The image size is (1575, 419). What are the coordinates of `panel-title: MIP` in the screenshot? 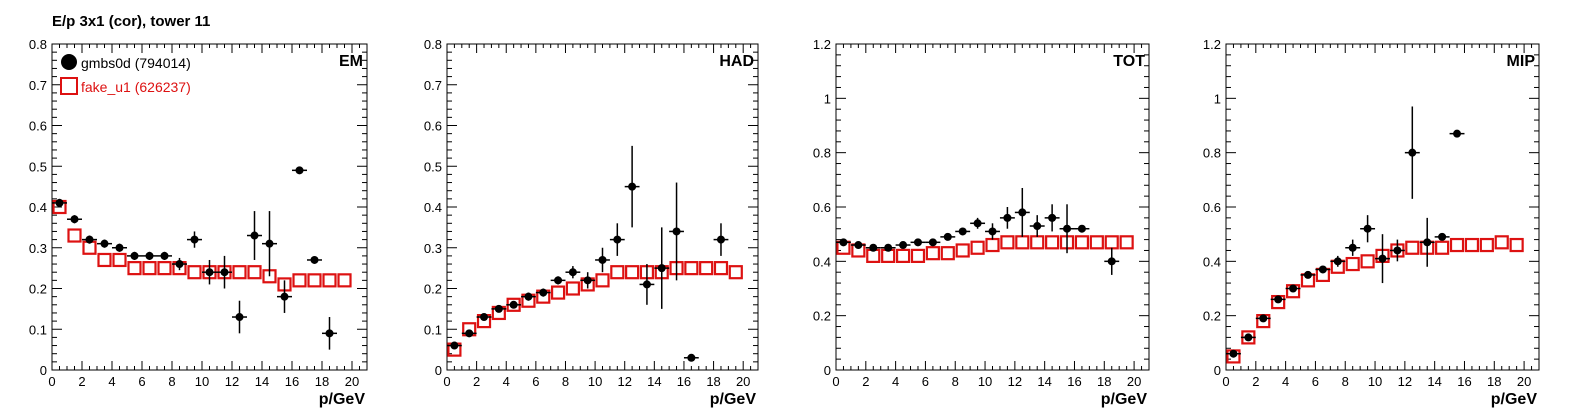 It's located at (1521, 61).